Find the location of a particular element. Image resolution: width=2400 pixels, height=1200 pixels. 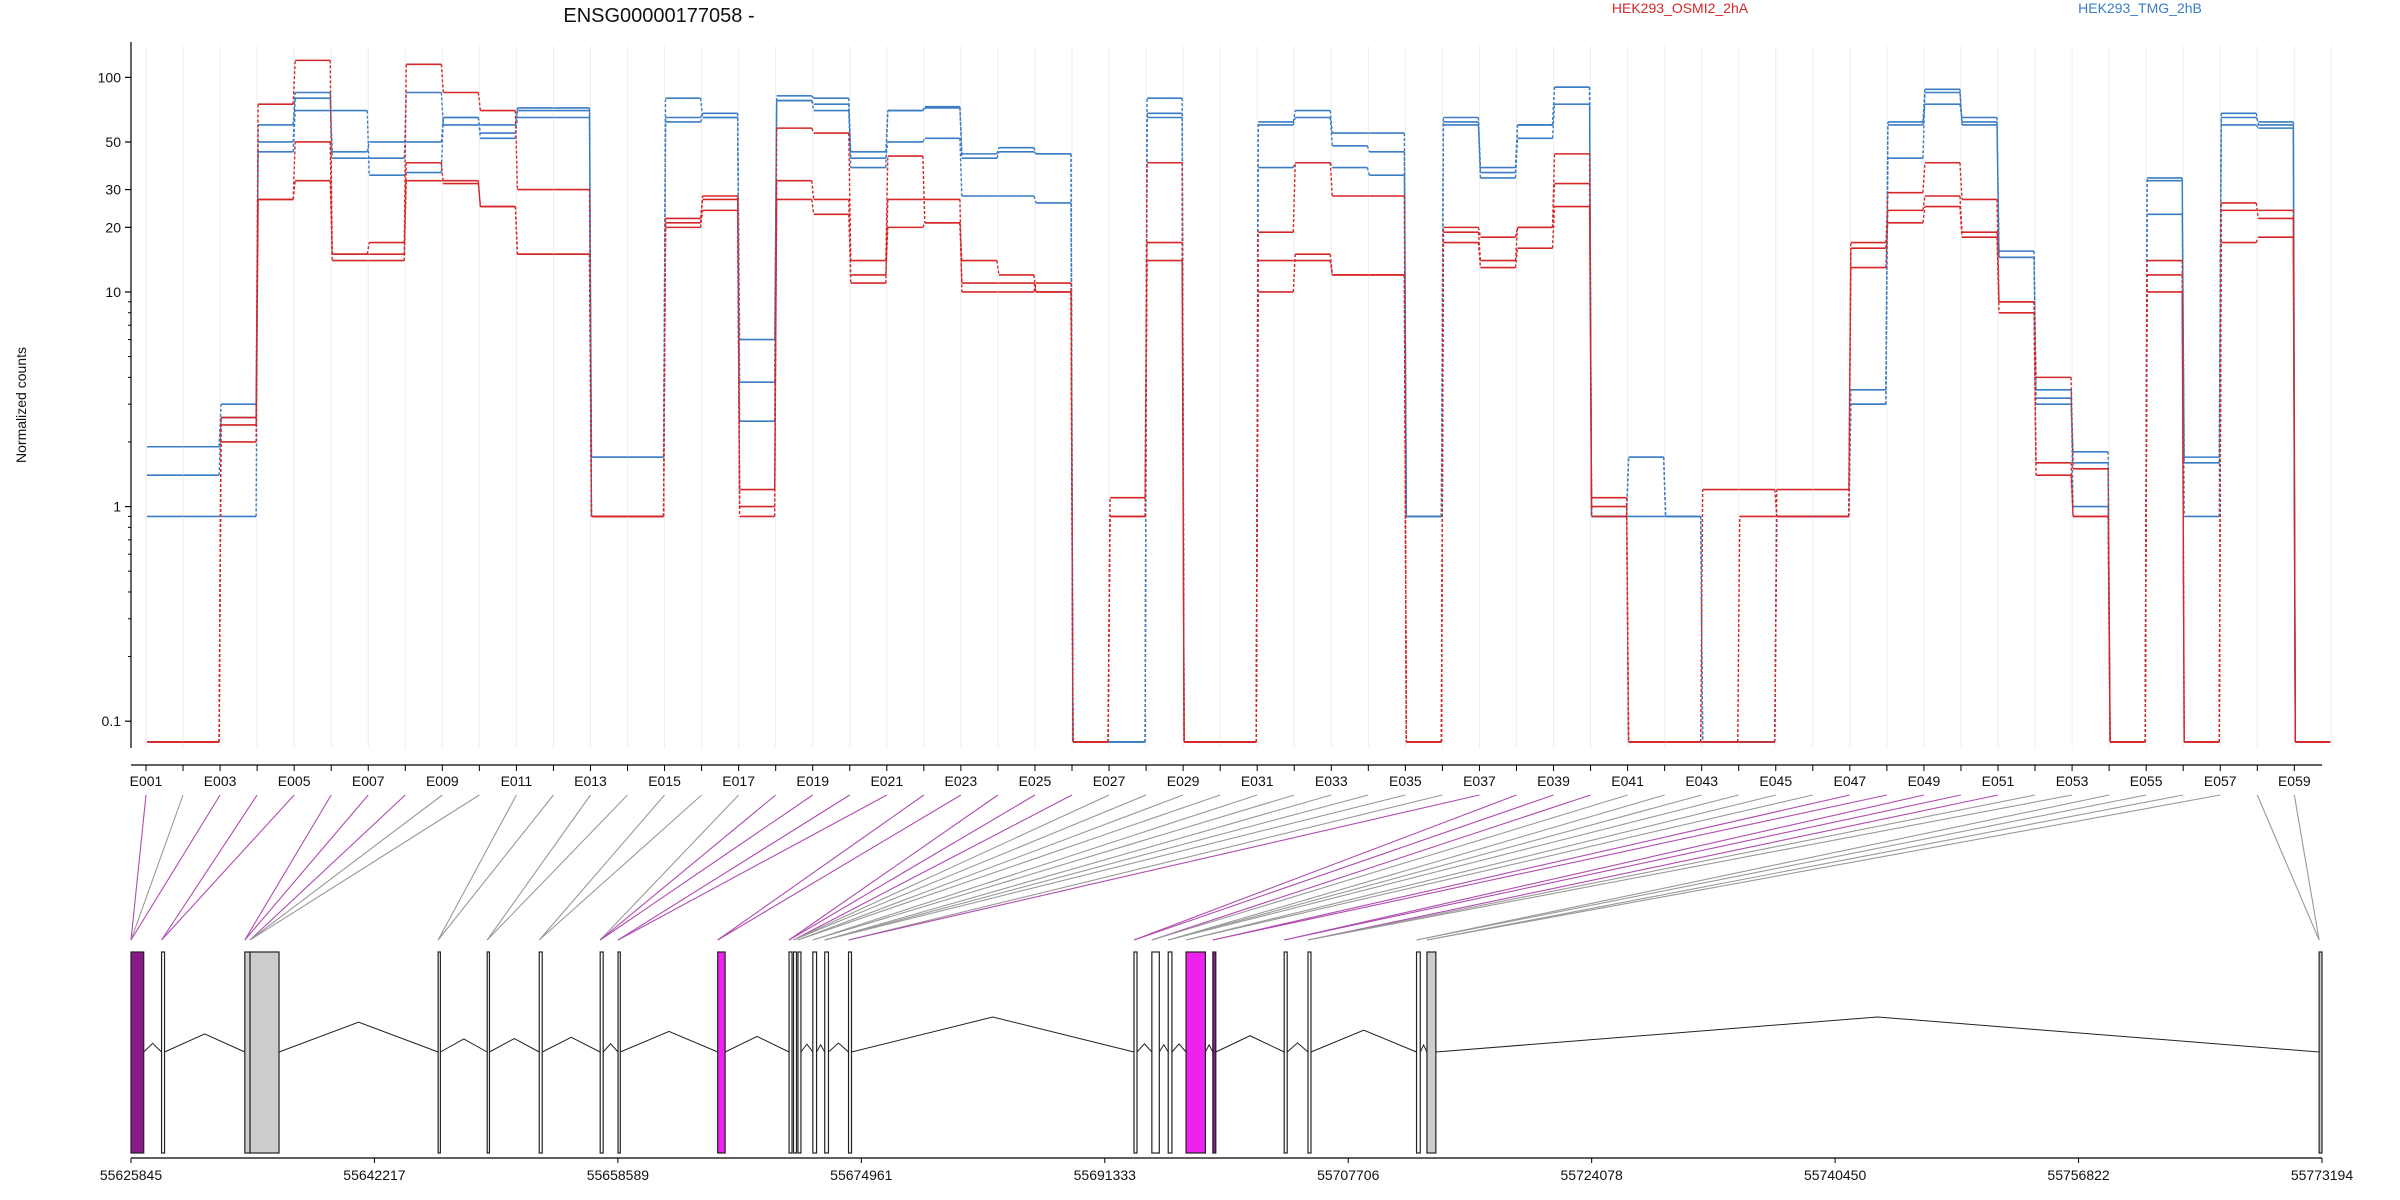

x-tick-label: E055 is located at coordinates (2146, 781).